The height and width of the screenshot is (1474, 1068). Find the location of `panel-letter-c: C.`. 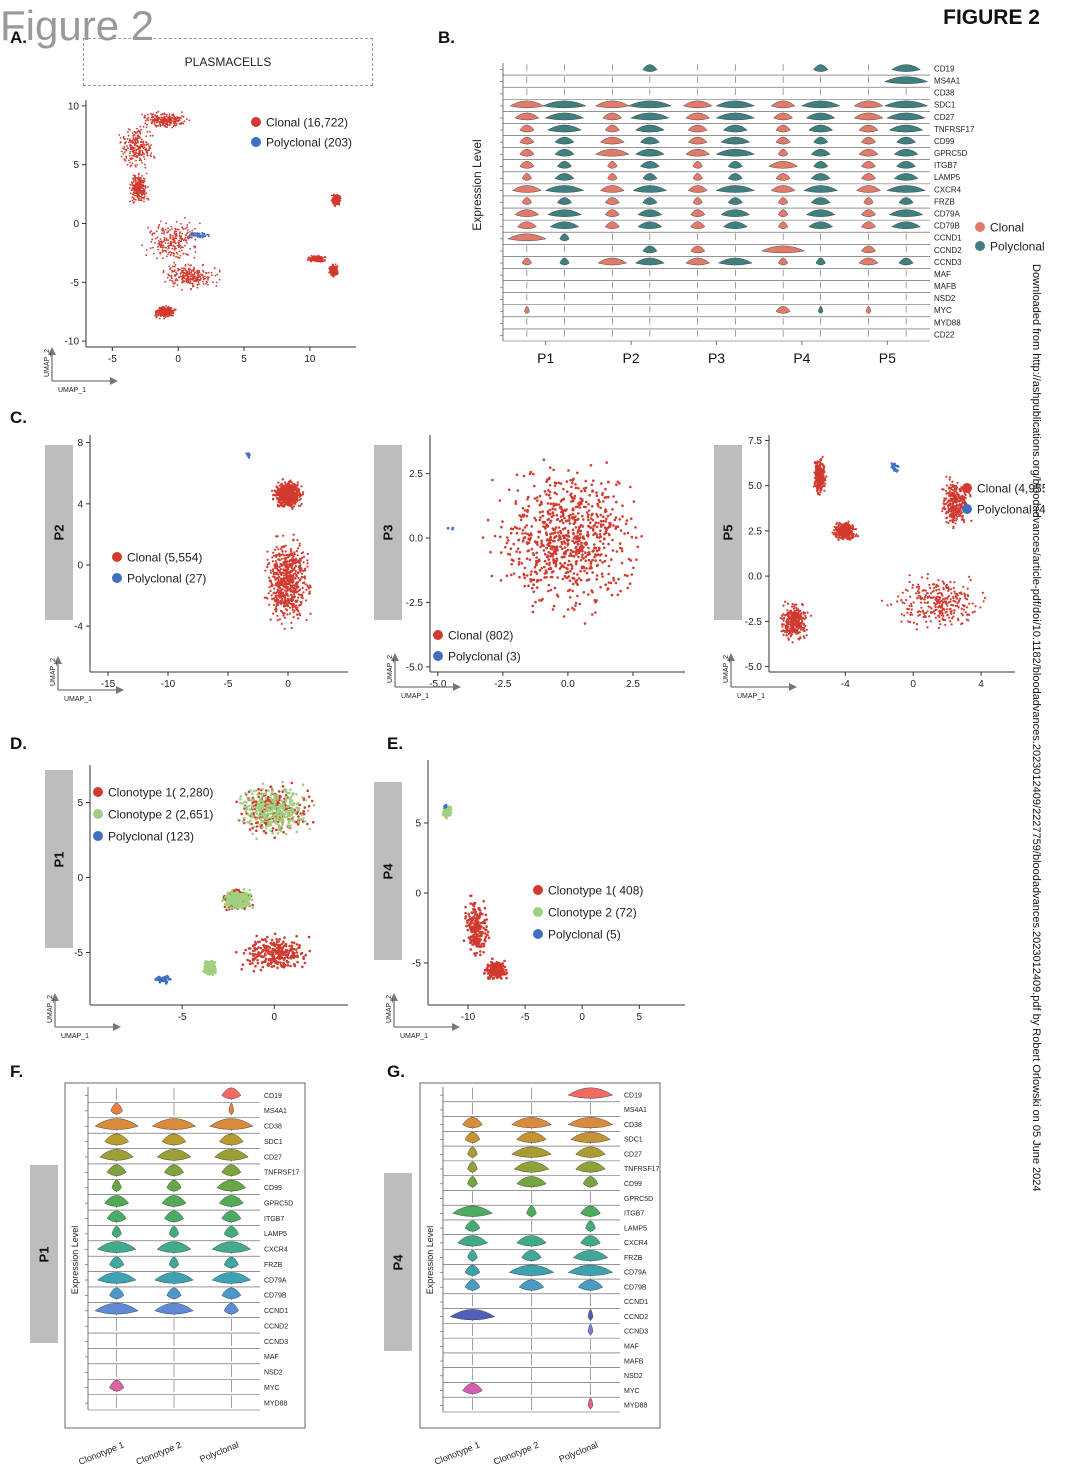

panel-letter-c: C. is located at coordinates (18, 417).